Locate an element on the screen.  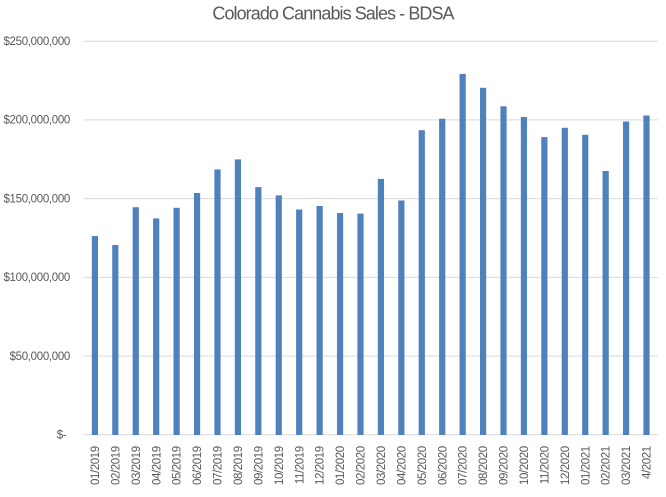
svg-text: 01/2020 is located at coordinates (341, 465).